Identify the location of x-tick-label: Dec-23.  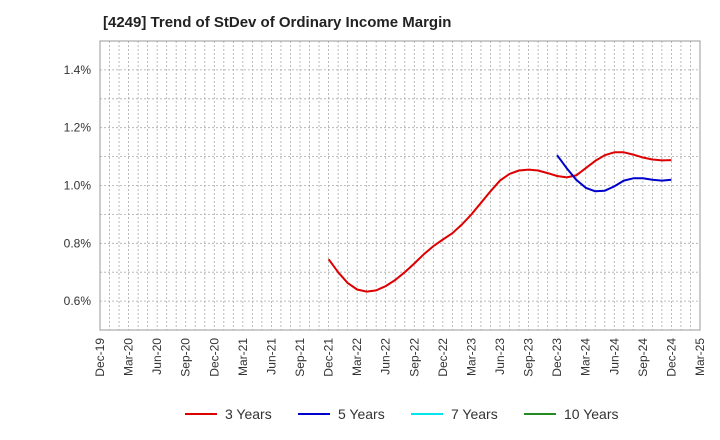
(557, 357).